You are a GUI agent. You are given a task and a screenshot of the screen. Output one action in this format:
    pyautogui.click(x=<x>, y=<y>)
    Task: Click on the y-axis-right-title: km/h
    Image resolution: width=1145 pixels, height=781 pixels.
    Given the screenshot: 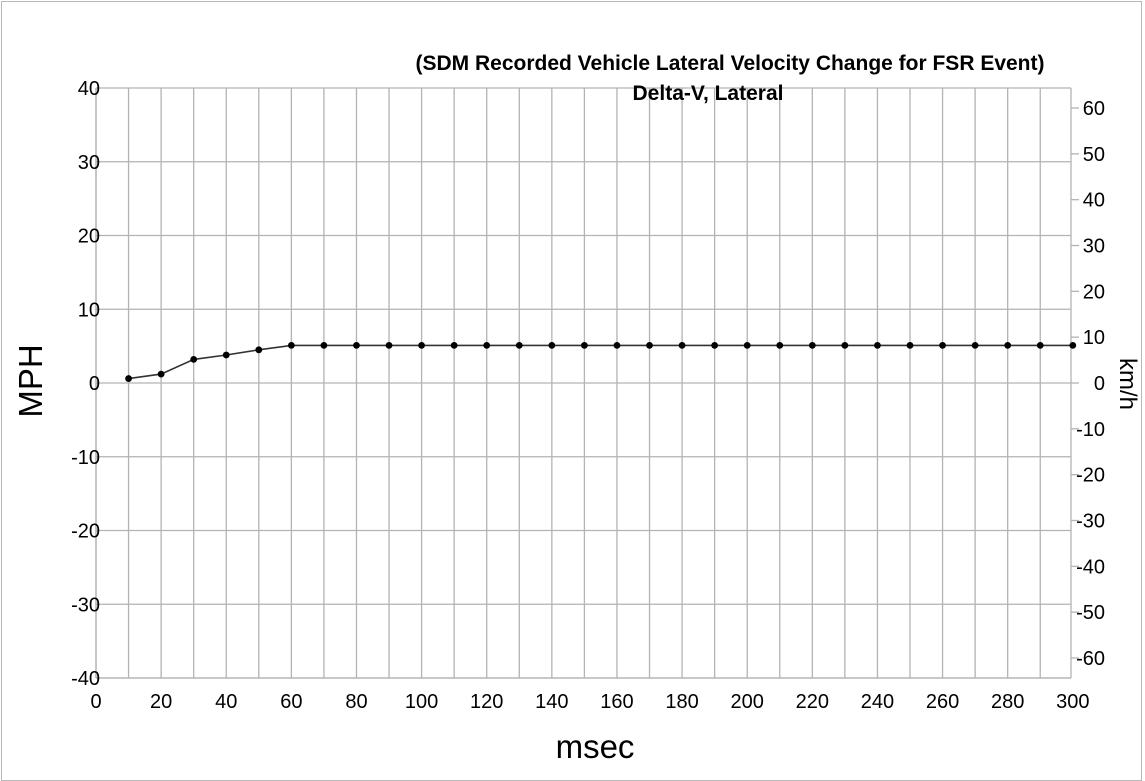 What is the action you would take?
    pyautogui.click(x=1127, y=384)
    